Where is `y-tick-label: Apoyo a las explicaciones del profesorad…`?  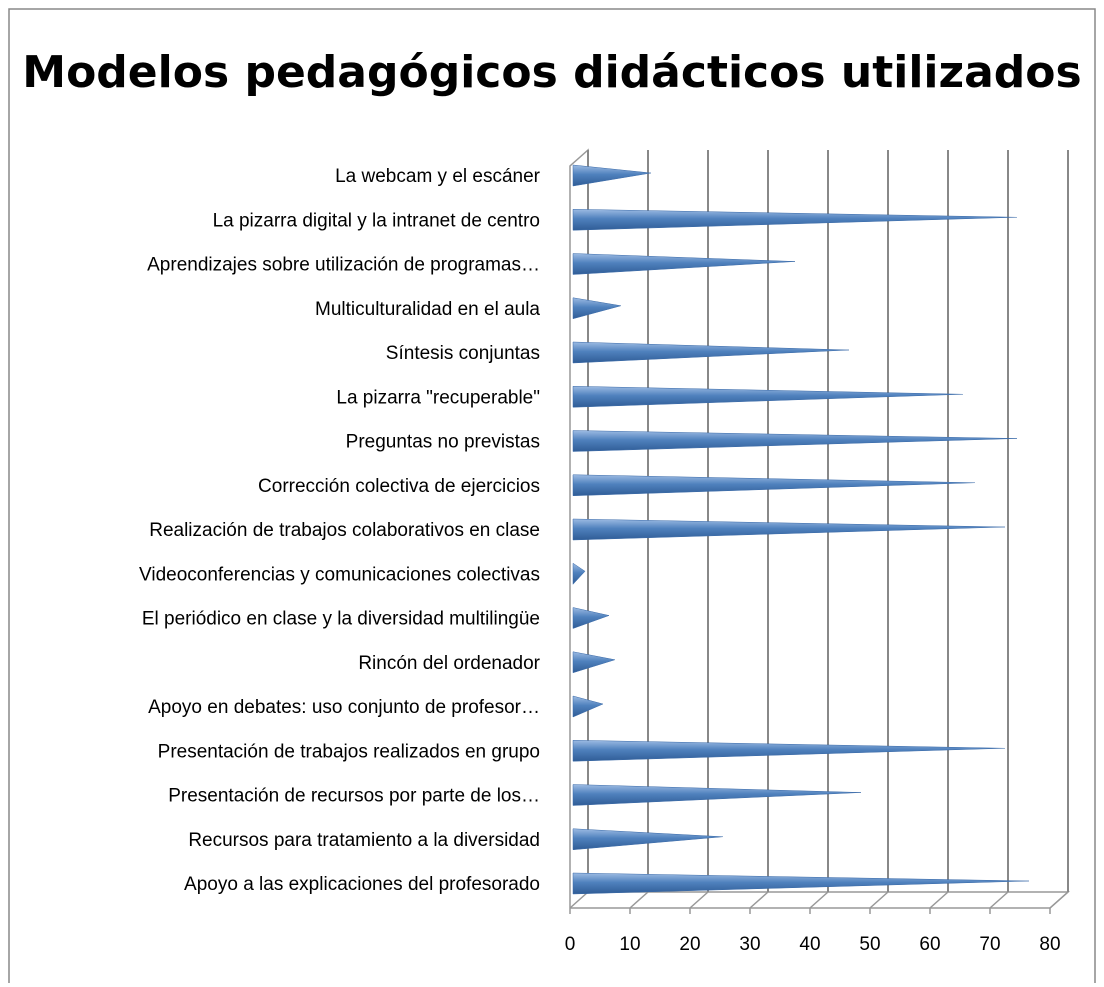 y-tick-label: Apoyo a las explicaciones del profesorad… is located at coordinates (362, 884).